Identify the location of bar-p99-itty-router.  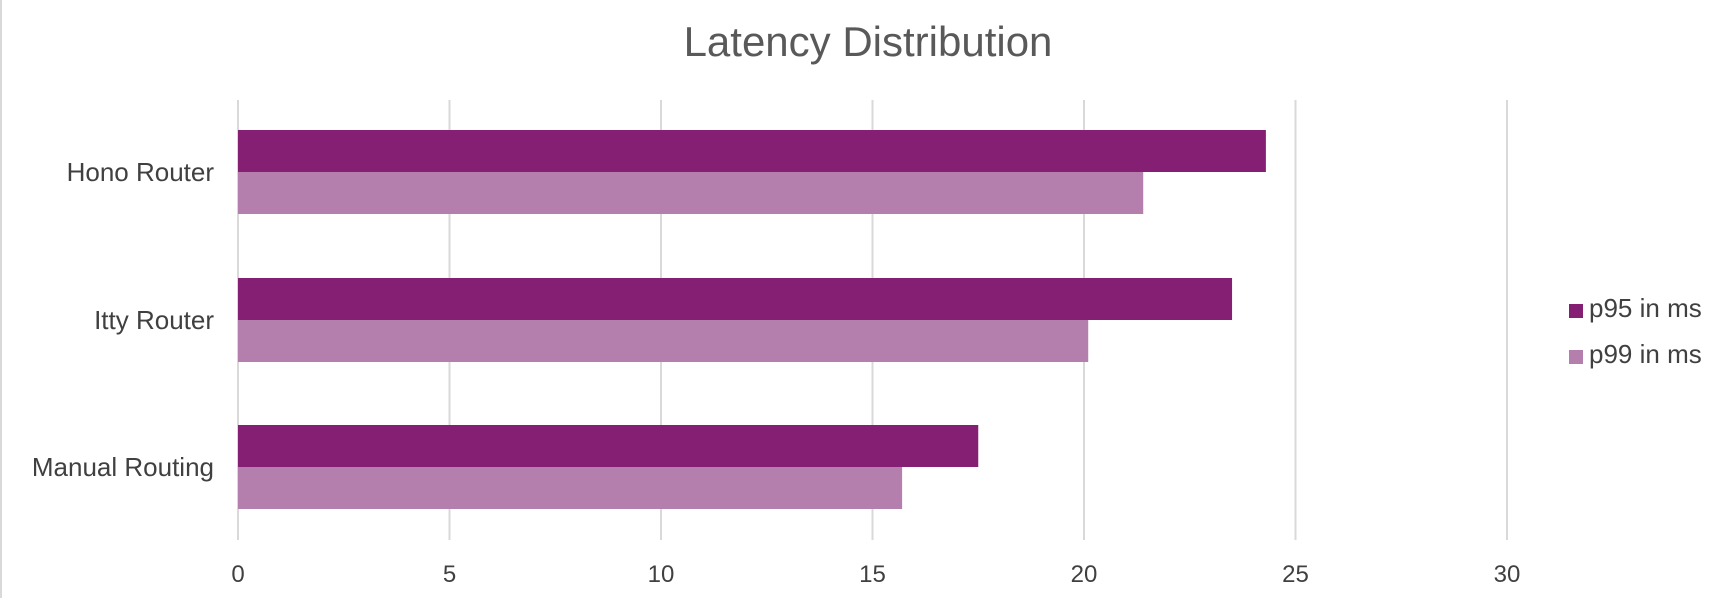
(663, 341).